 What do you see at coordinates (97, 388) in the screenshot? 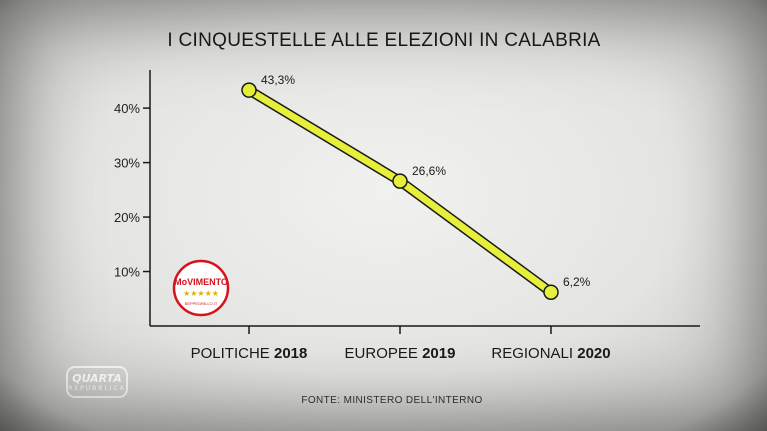
I see `broadcaster-sub: REPUBBLICA` at bounding box center [97, 388].